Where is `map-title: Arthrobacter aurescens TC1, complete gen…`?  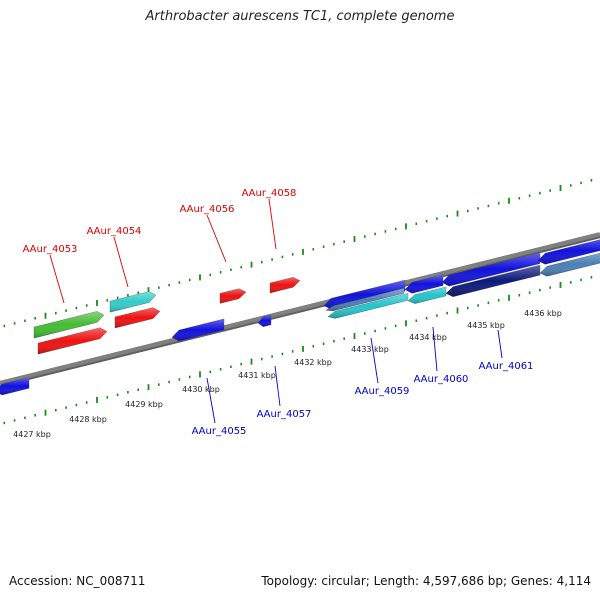
map-title: Arthrobacter aurescens TC1, complete gen… is located at coordinates (300, 16).